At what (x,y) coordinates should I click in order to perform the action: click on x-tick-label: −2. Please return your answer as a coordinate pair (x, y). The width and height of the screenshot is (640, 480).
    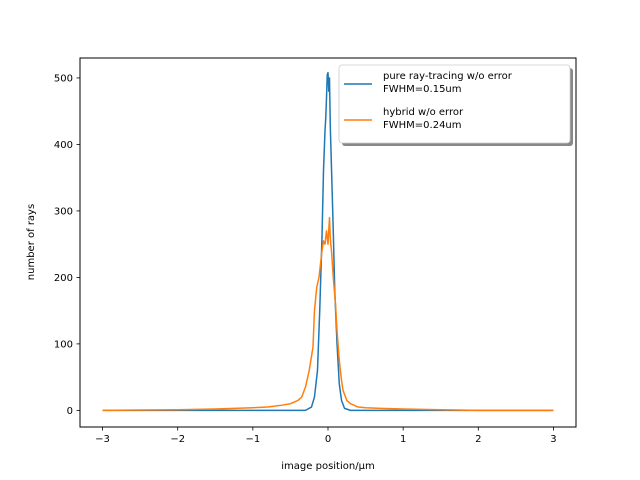
    Looking at the image, I should click on (177, 439).